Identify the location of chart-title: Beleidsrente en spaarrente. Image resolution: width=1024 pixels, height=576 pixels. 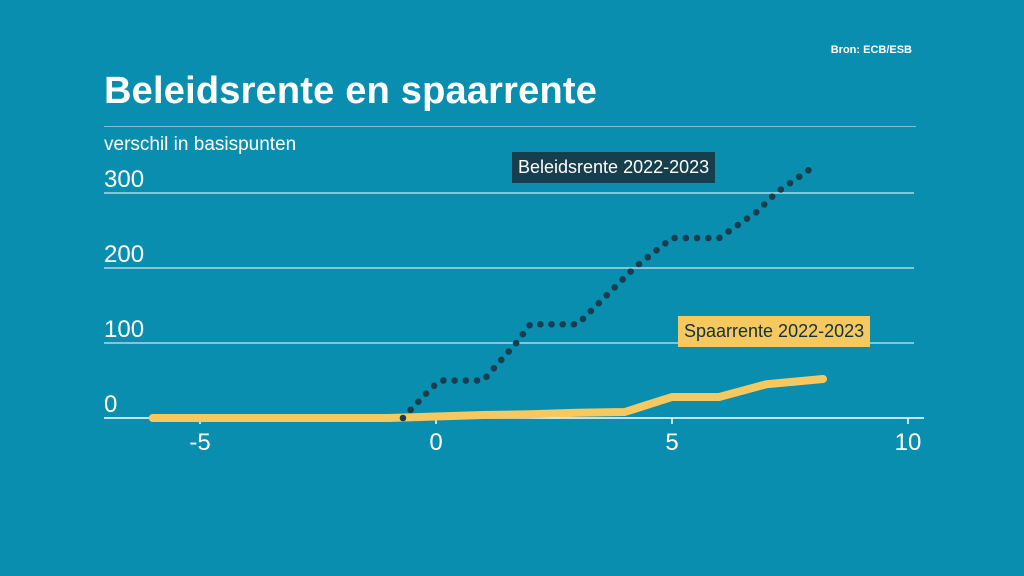
(351, 91).